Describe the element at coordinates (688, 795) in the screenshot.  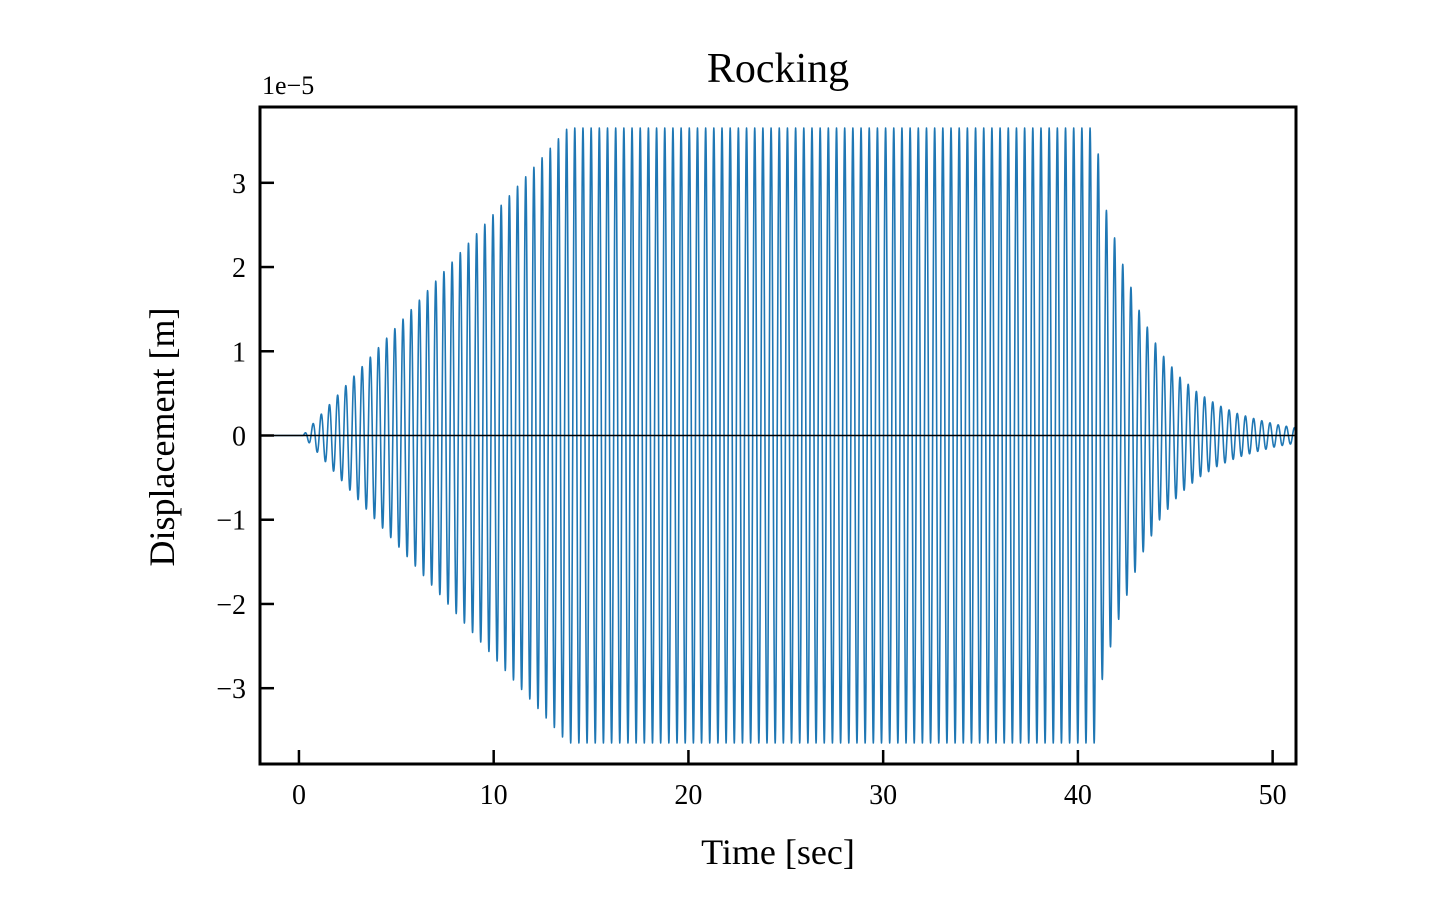
I see `x-tick-label: 20` at that location.